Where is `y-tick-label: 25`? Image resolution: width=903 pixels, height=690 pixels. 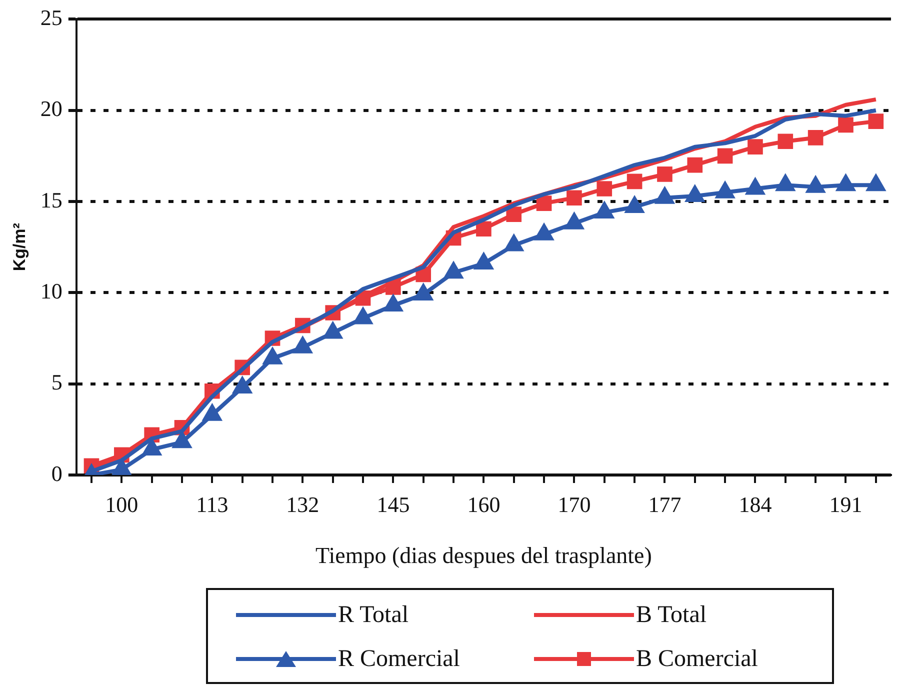 y-tick-label: 25 is located at coordinates (51, 17).